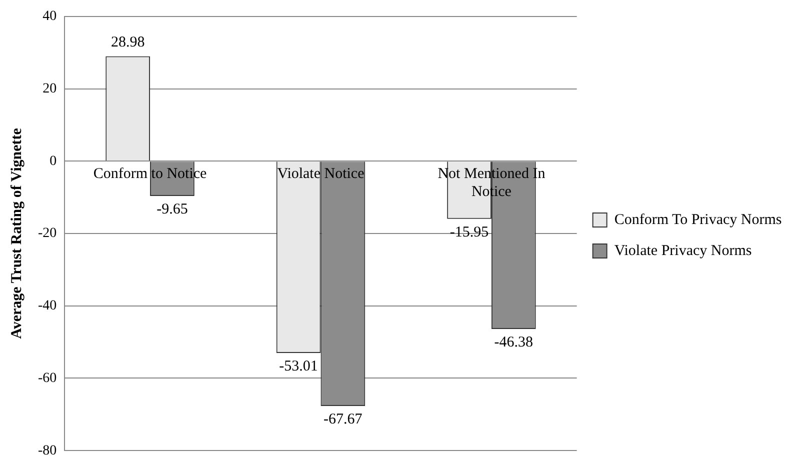  I want to click on y-tick-label: -40, so click(47, 306).